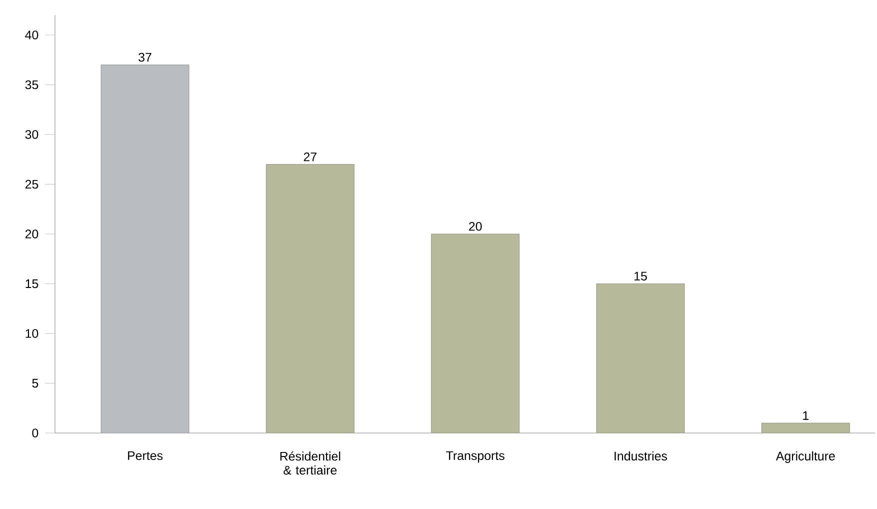  What do you see at coordinates (31, 85) in the screenshot?
I see `y-tick-label: 35` at bounding box center [31, 85].